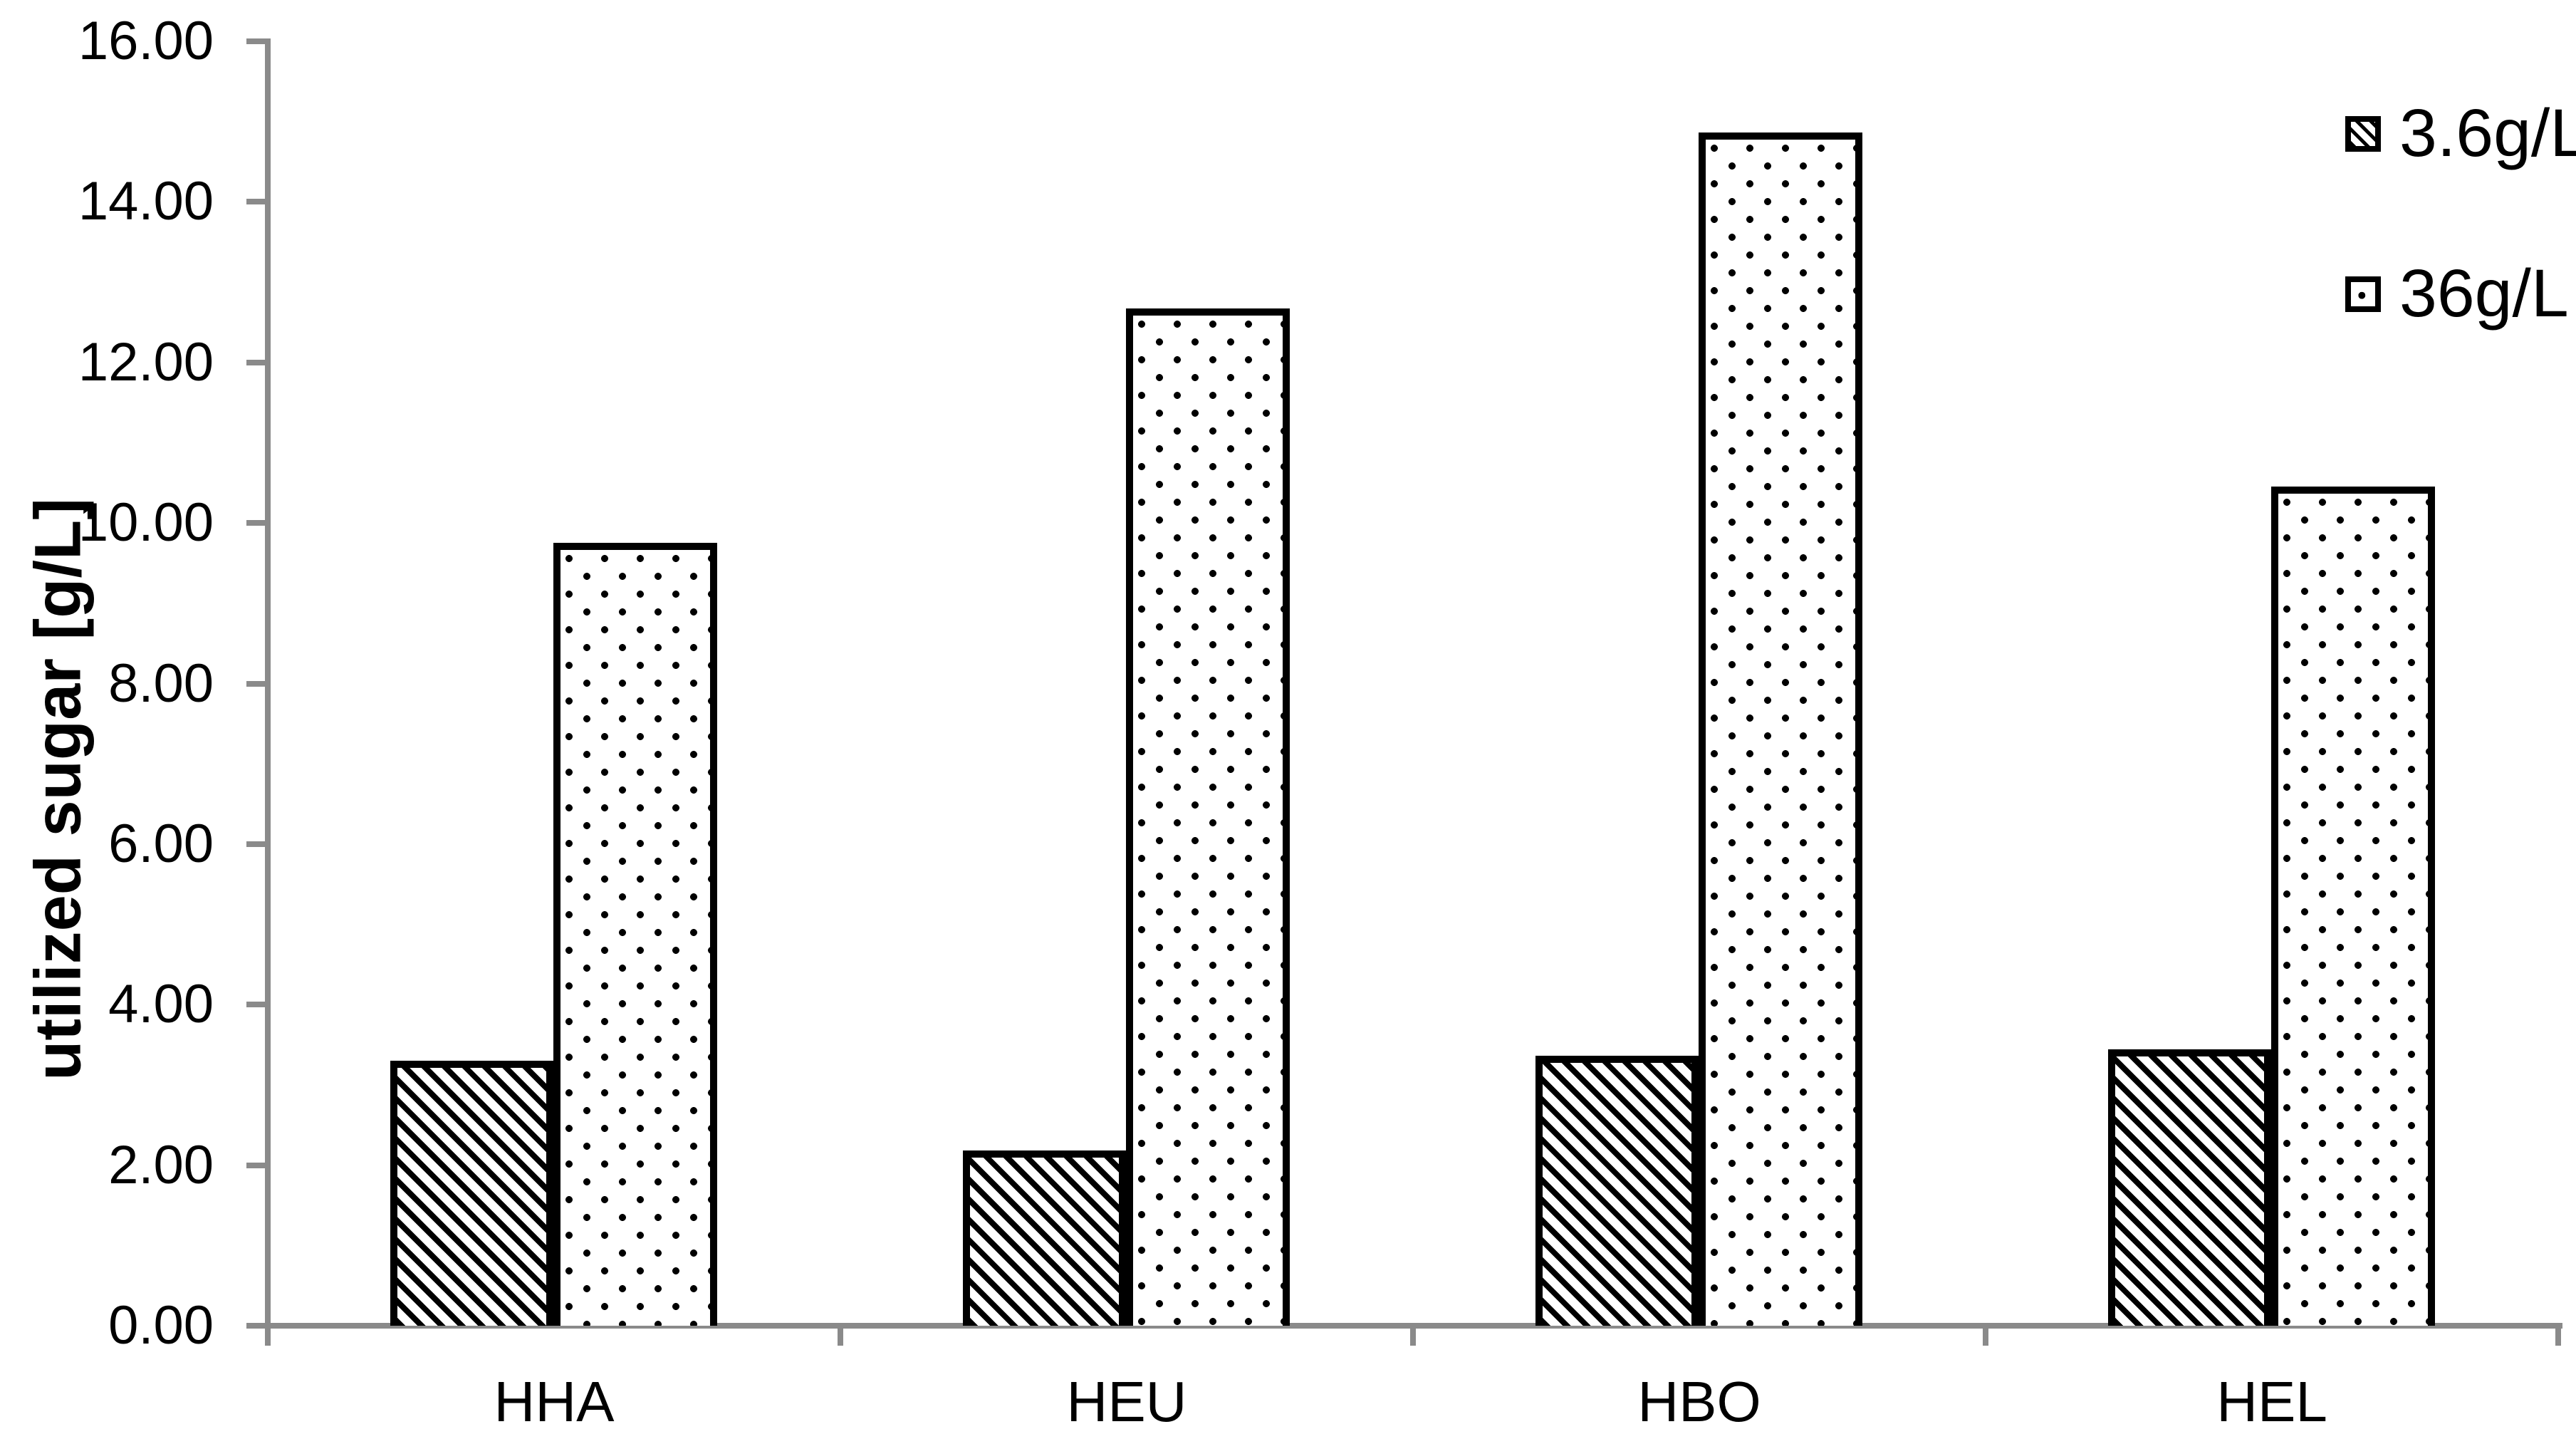 The width and height of the screenshot is (2576, 1439). What do you see at coordinates (2353, 906) in the screenshot?
I see `bar-HEL-36g/L` at bounding box center [2353, 906].